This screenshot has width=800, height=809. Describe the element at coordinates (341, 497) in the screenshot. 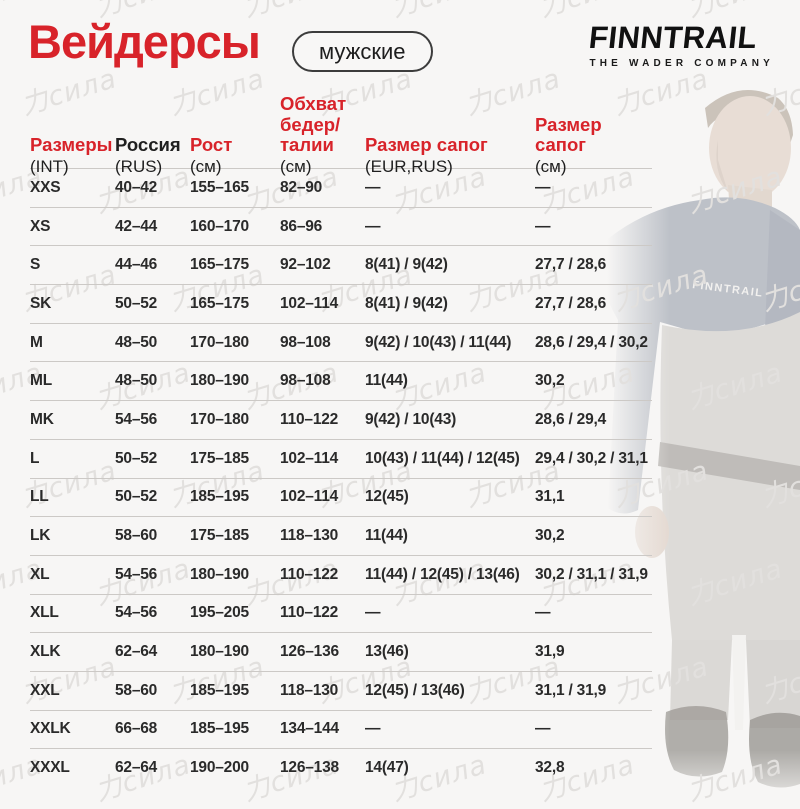

I see `table-row: LL 50–52 185–195 102–114 12(45) 31,1` at that location.